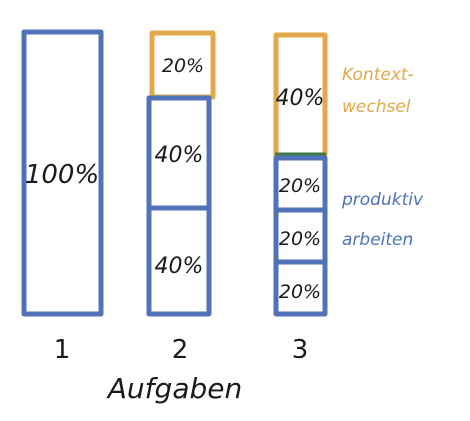  What do you see at coordinates (62, 350) in the screenshot?
I see `column-number: 1` at bounding box center [62, 350].